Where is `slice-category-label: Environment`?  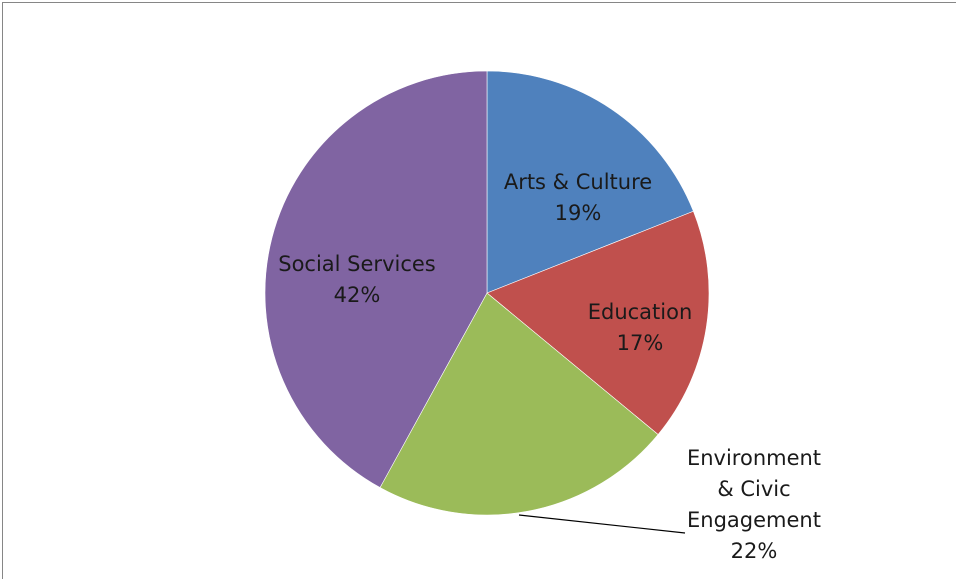 slice-category-label: Environment is located at coordinates (754, 458).